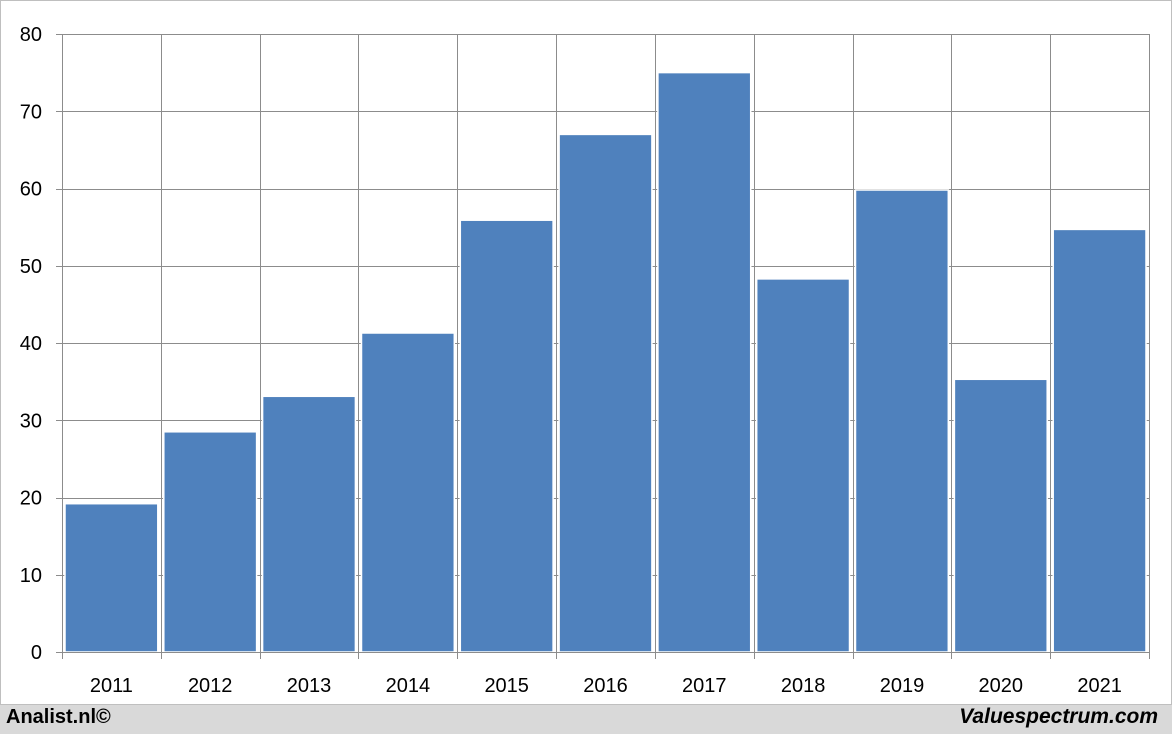  I want to click on bar-2019, so click(902, 421).